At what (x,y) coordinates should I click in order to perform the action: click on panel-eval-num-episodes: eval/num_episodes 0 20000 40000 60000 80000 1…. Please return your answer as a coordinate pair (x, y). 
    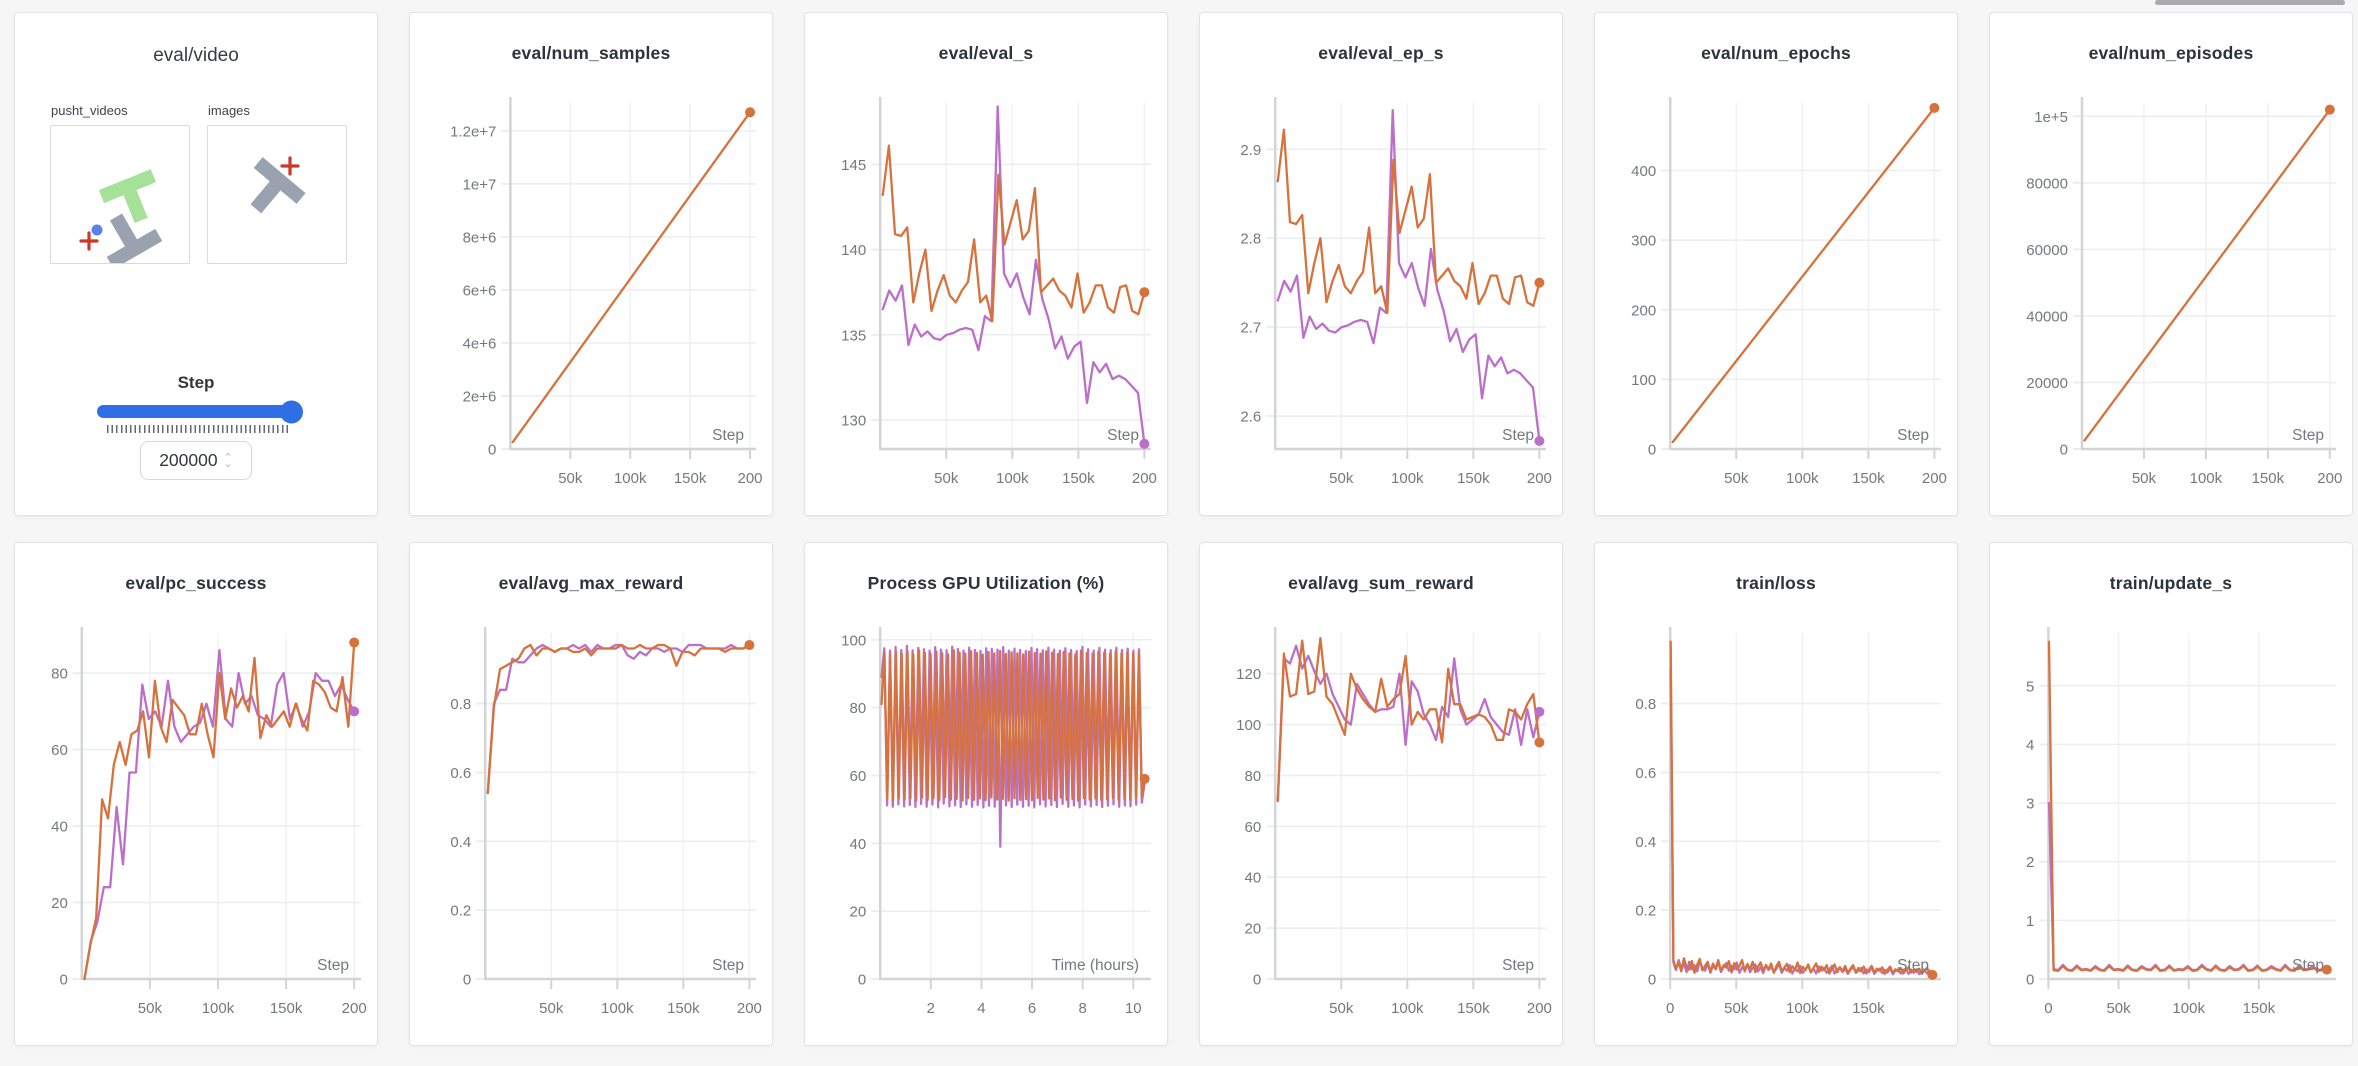
    Looking at the image, I should click on (2171, 264).